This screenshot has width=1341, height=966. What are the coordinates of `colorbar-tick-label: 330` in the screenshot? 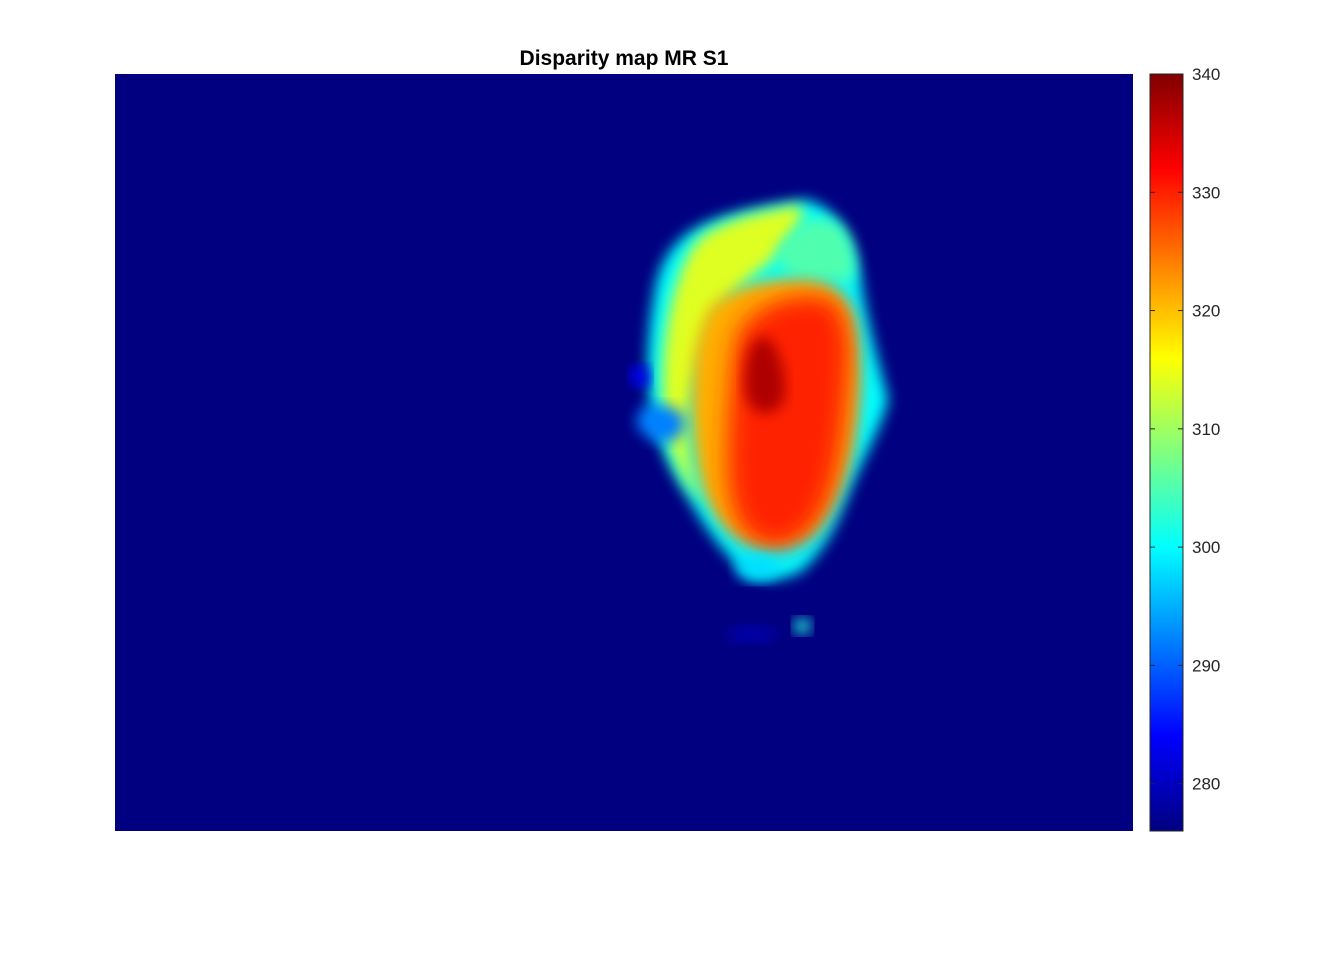 It's located at (1206, 192).